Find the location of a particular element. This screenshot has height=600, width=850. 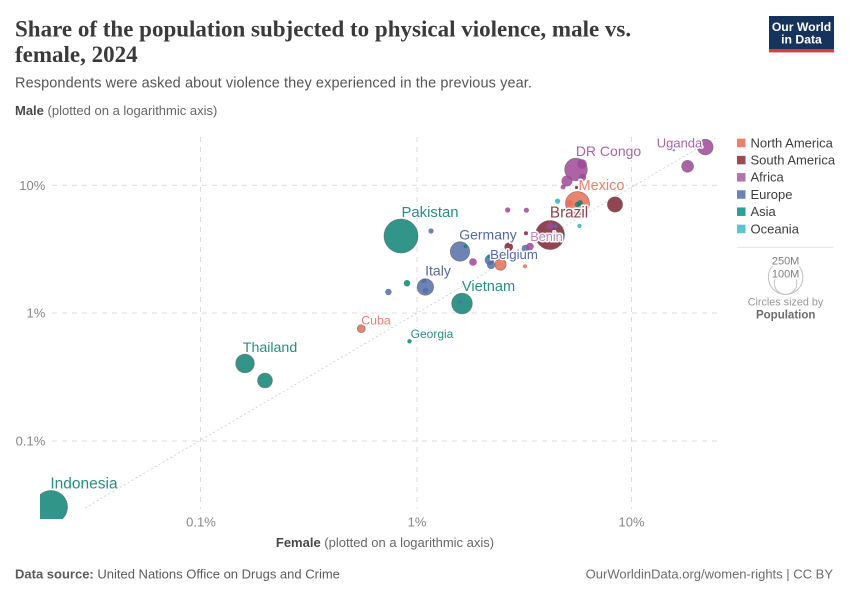

svg-text: 100M is located at coordinates (786, 275).